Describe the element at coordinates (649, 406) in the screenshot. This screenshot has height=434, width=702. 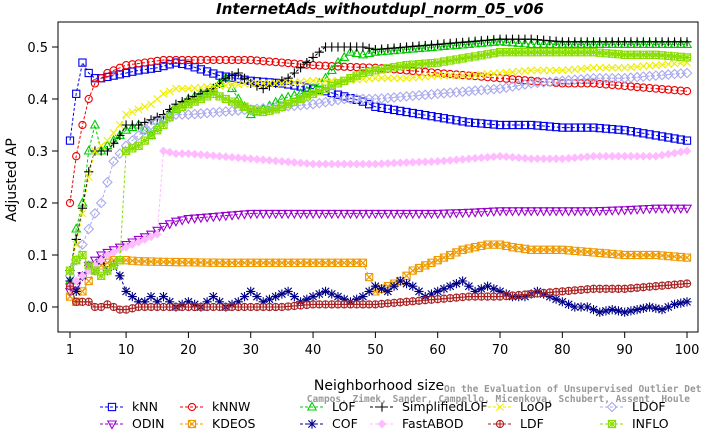
I see `legend-label: LDOF` at that location.